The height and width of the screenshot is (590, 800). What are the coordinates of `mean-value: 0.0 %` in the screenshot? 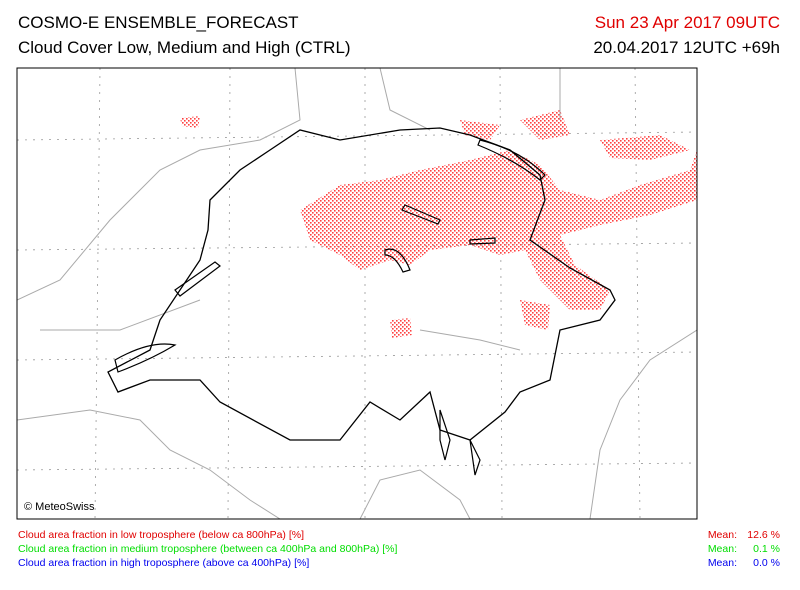 It's located at (766, 563).